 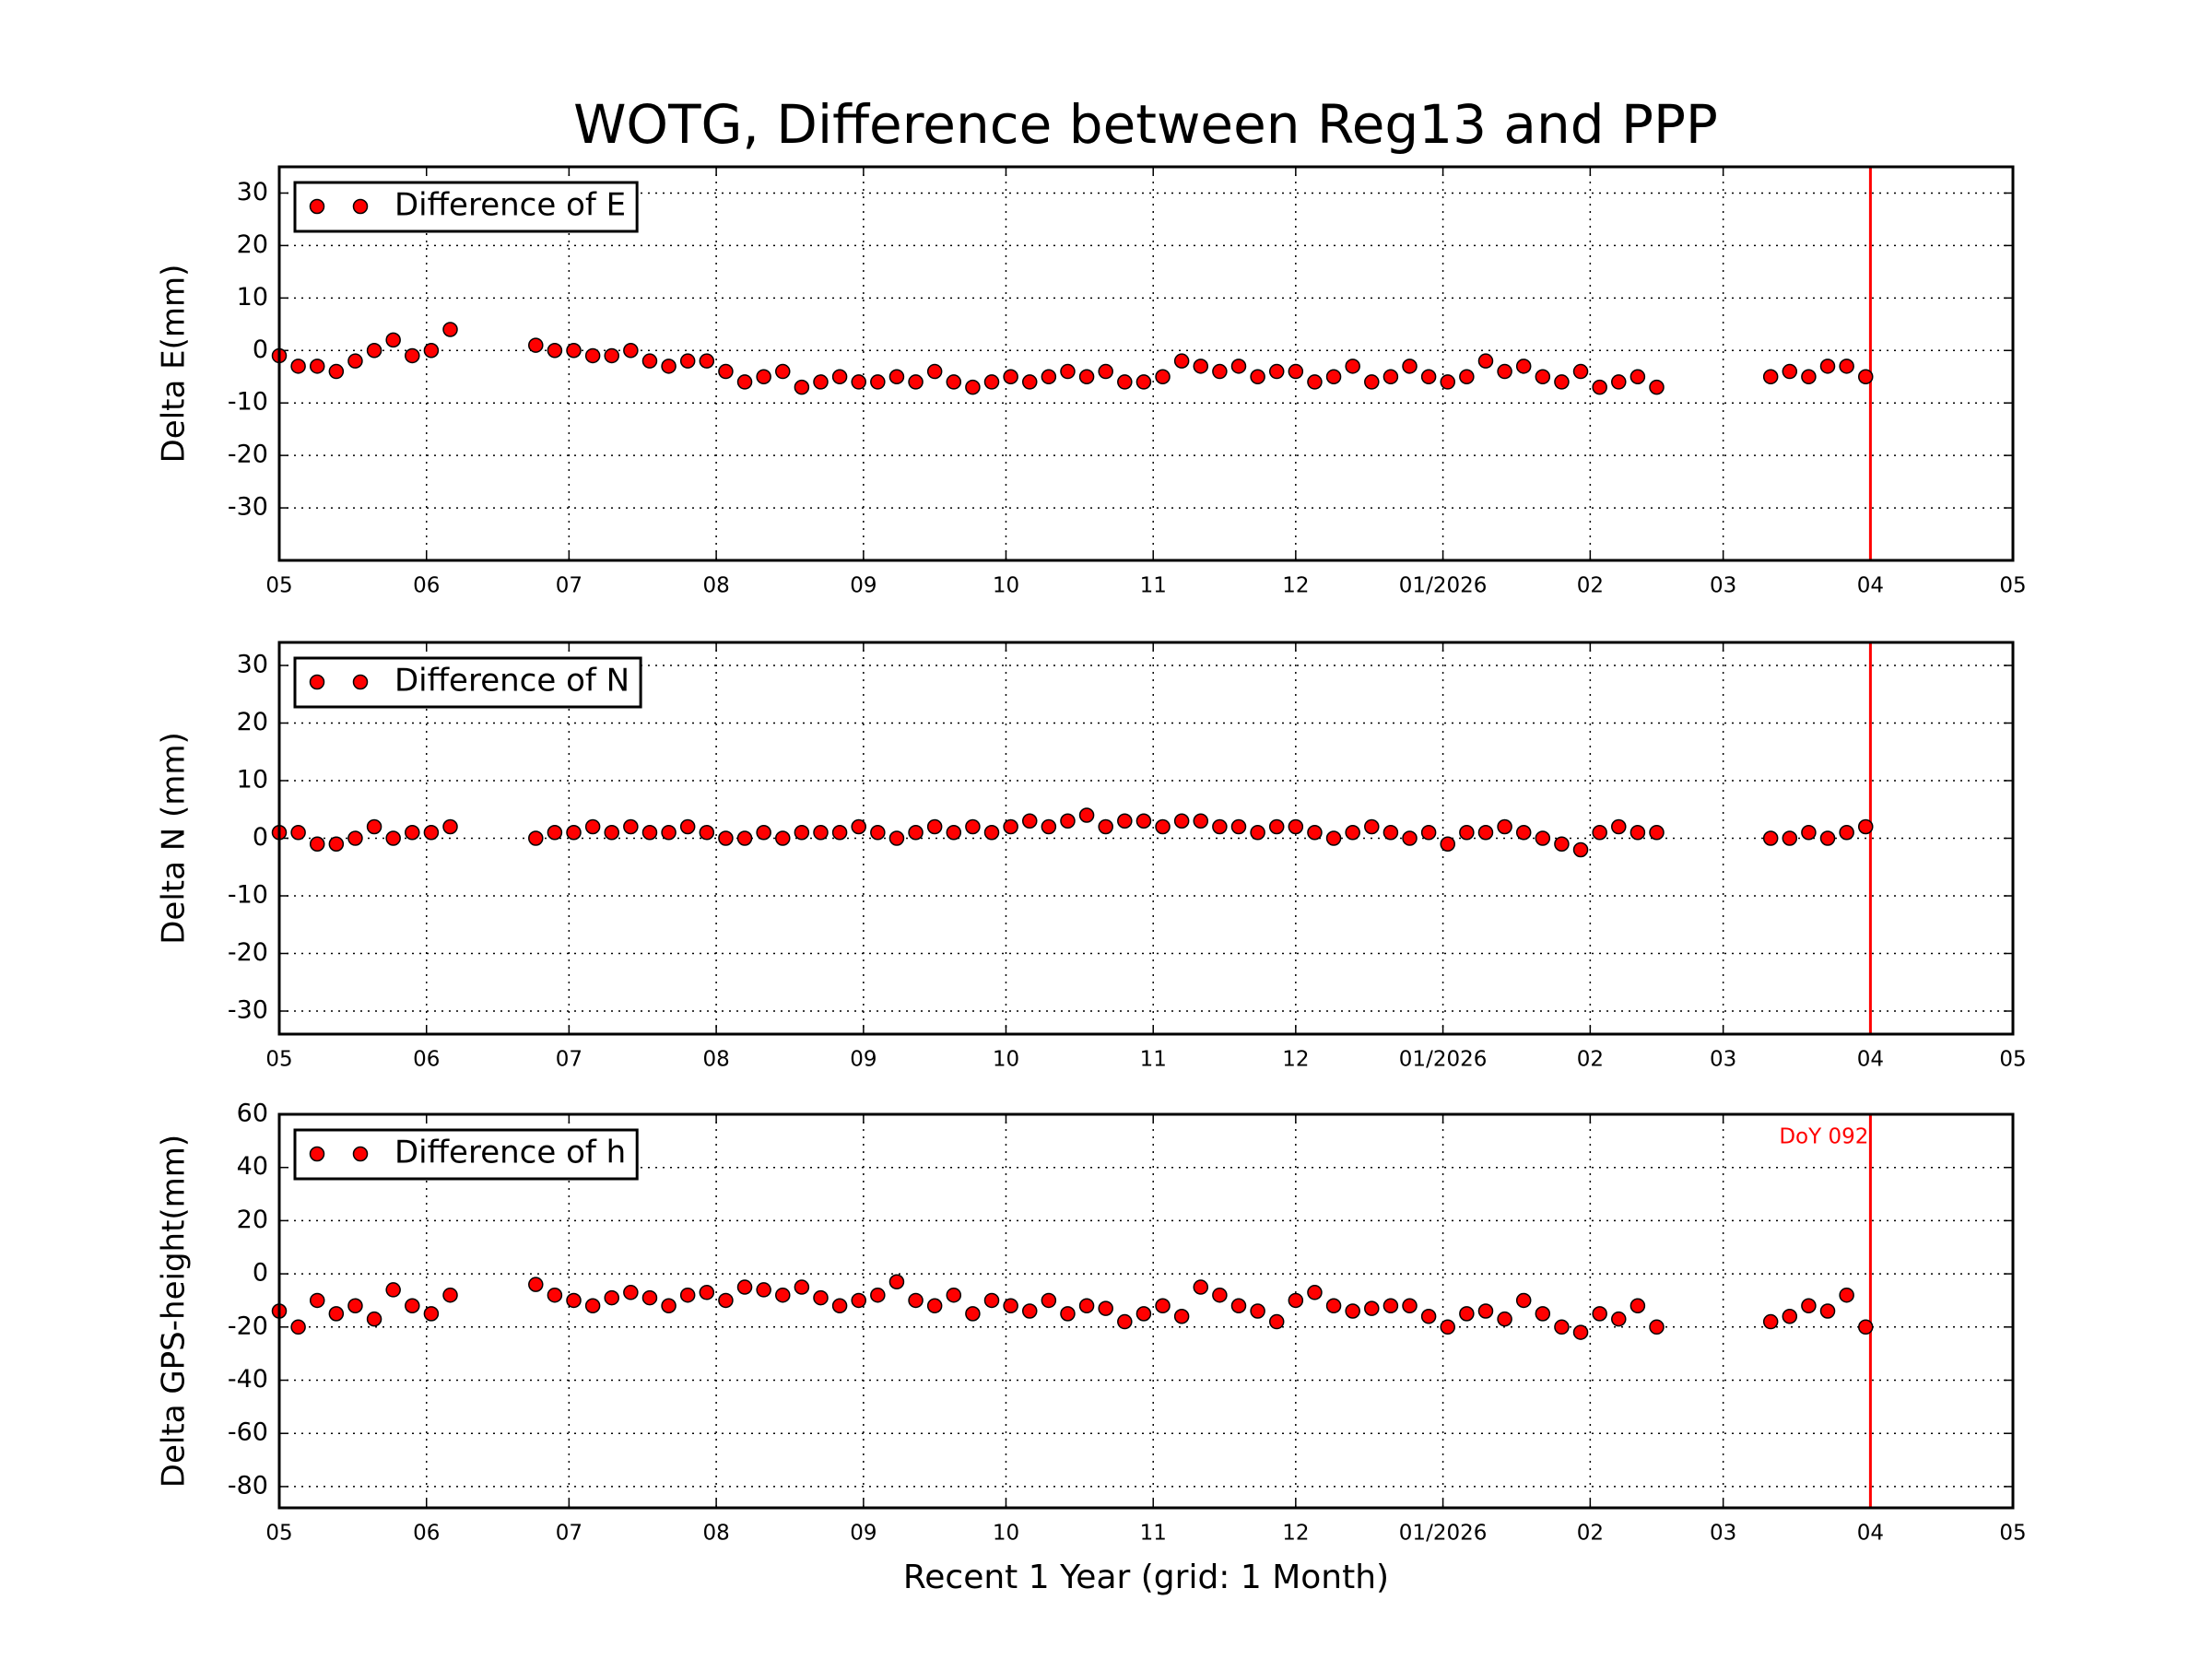 What do you see at coordinates (466, 1154) in the screenshot?
I see `legend-box` at bounding box center [466, 1154].